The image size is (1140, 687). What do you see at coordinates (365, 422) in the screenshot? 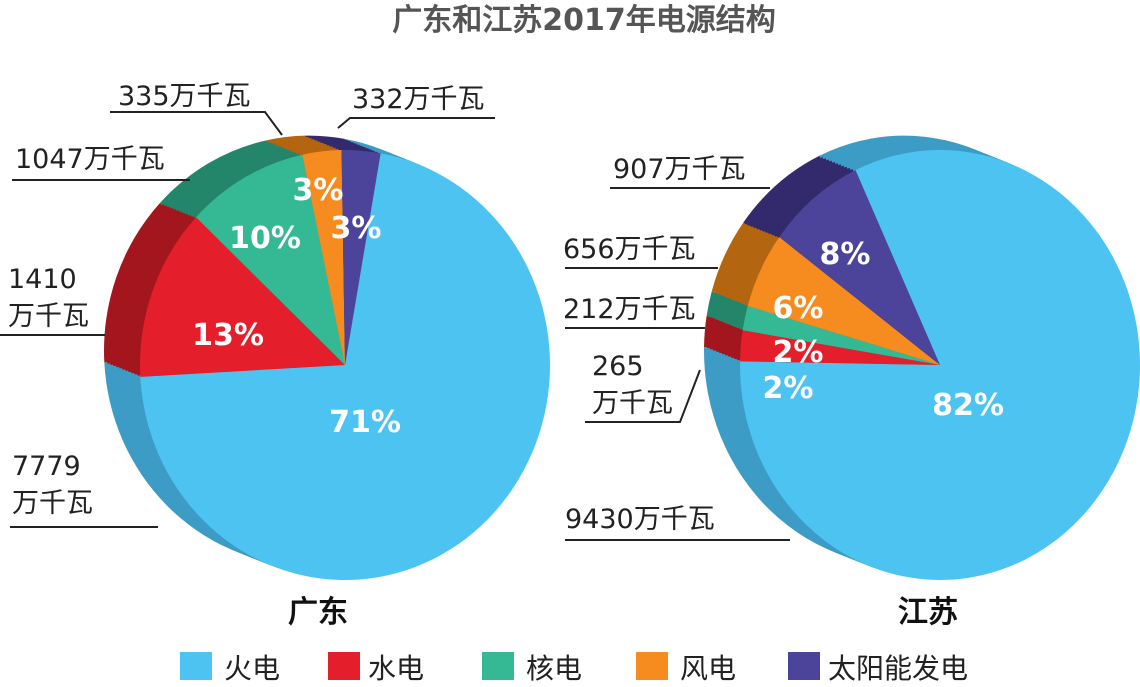
I see `gd-thermal-pct: 71%` at bounding box center [365, 422].